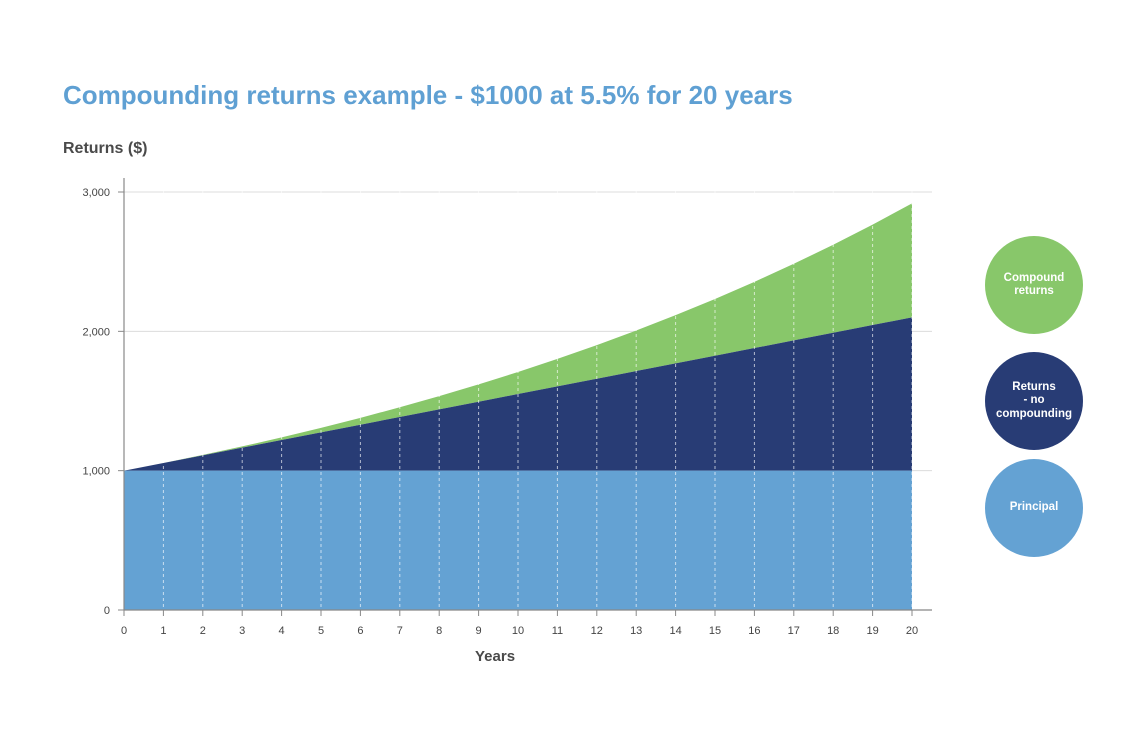  Describe the element at coordinates (203, 631) in the screenshot. I see `x-tick-label: 2` at that location.